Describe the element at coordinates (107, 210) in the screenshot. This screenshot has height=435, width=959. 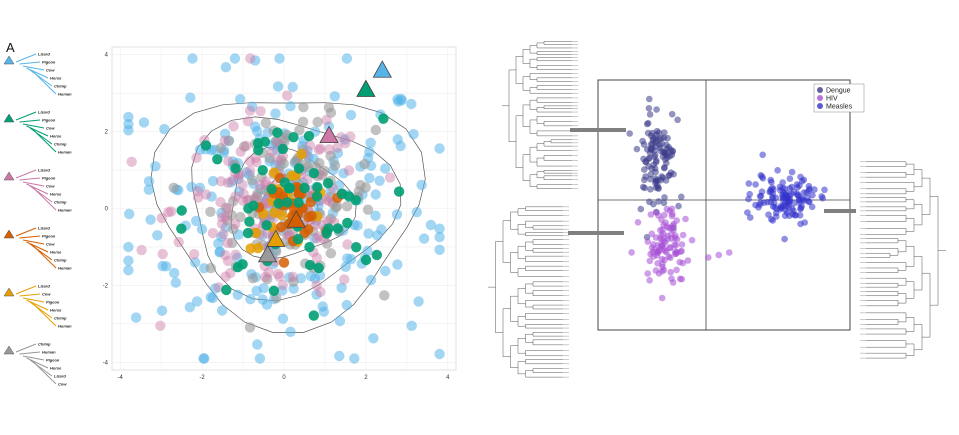
I see `y-tick-label: 0` at that location.